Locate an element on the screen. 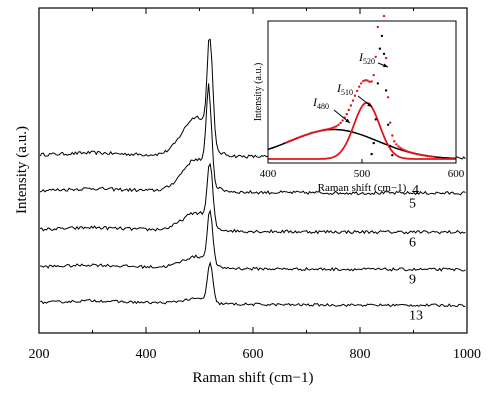 The image size is (500, 402). main-x-axis-title: Raman shift (cm−1) is located at coordinates (253, 378).